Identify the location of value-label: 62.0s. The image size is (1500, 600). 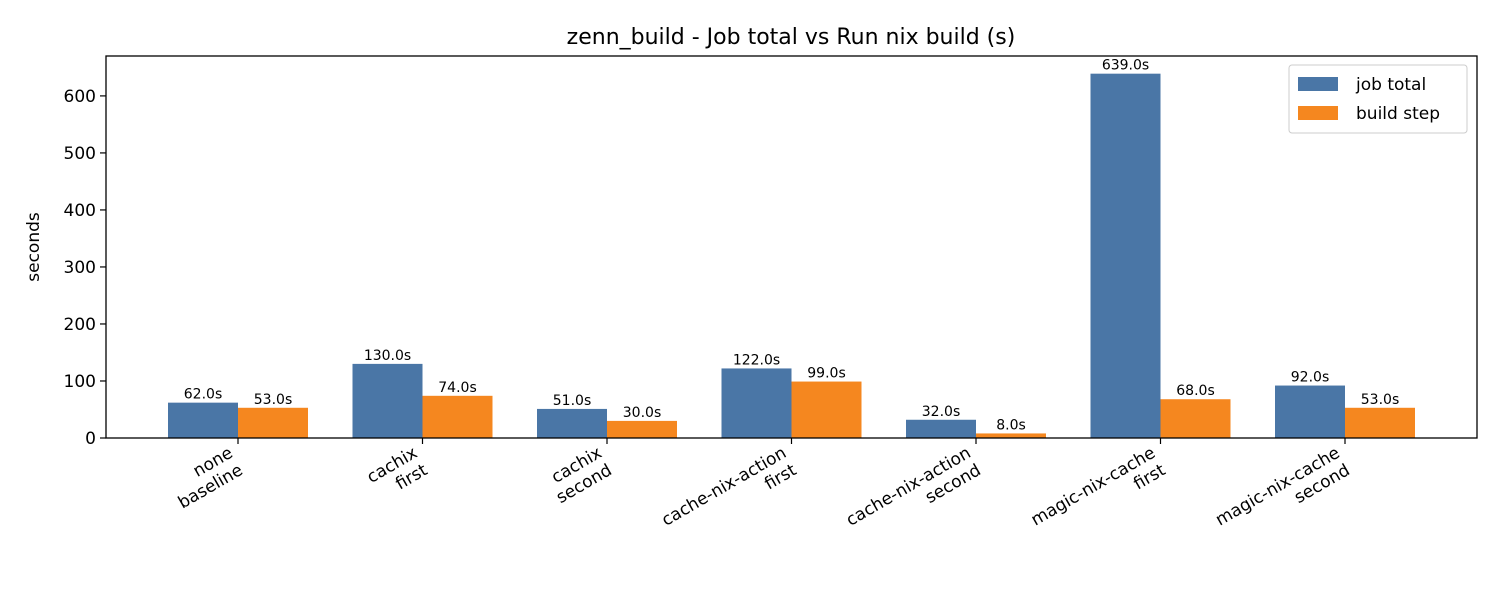
(203, 395).